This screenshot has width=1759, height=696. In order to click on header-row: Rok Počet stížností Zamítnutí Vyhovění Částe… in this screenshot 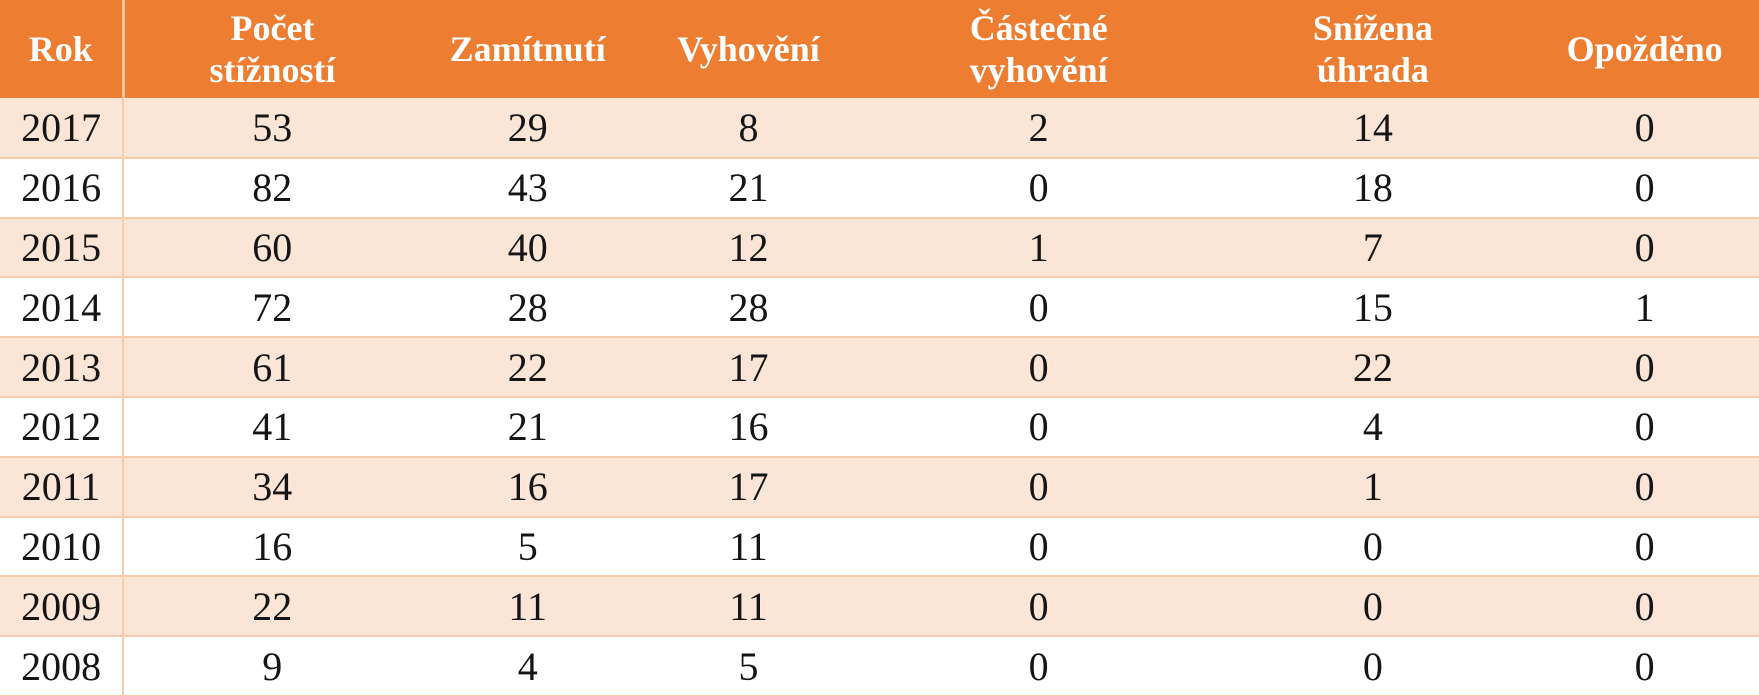, I will do `click(879, 49)`.